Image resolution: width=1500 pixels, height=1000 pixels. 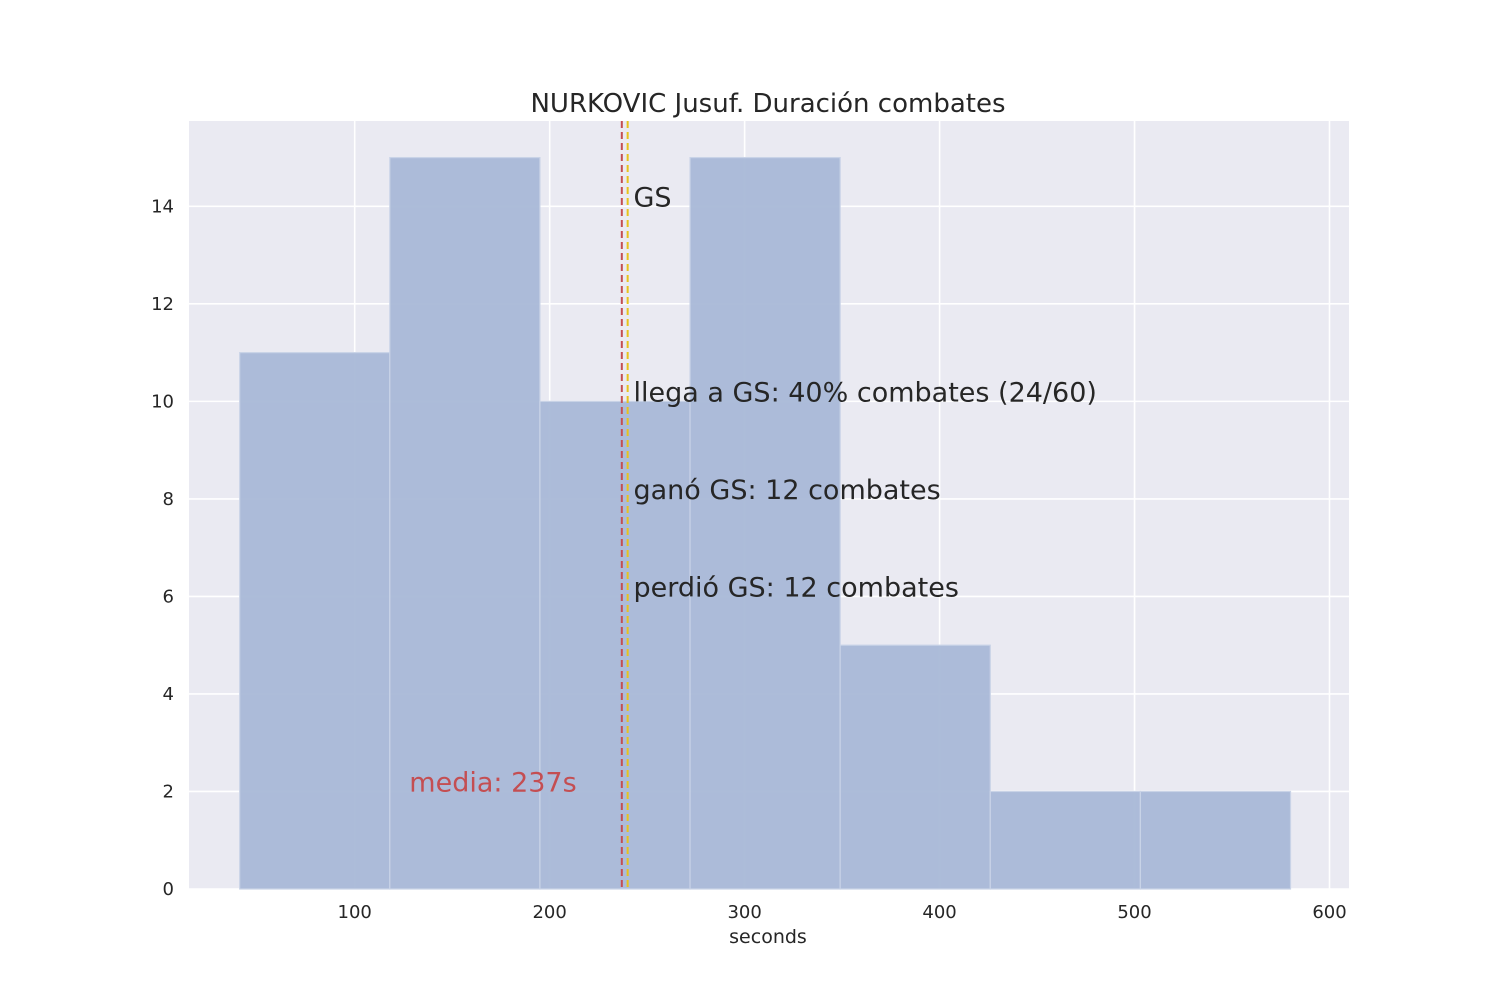 I want to click on gs-label: GS, so click(x=653, y=197).